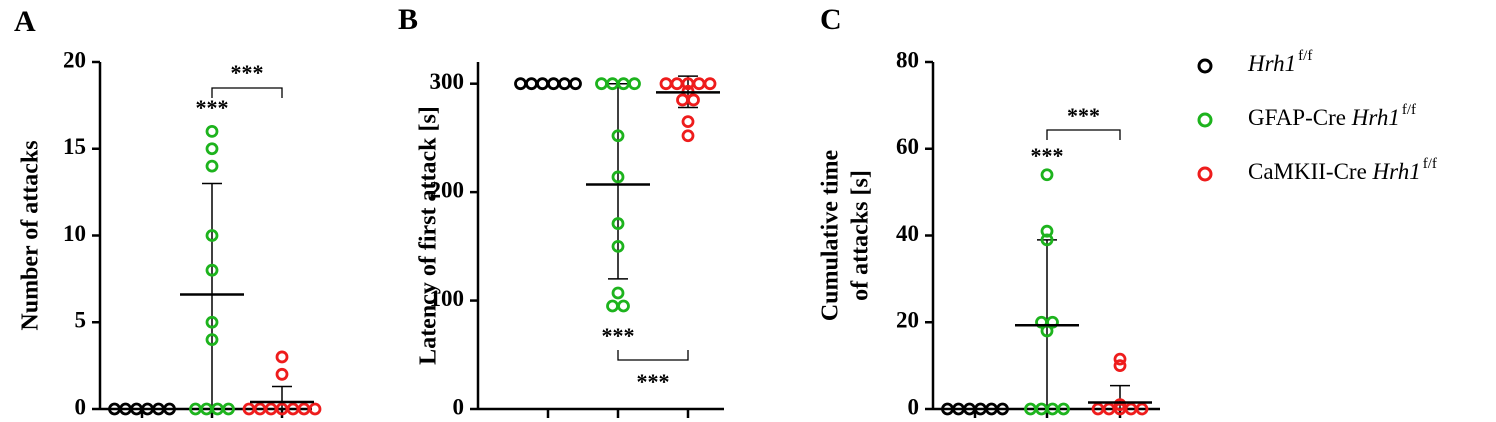 The height and width of the screenshot is (422, 1496). I want to click on legend-prefix: CaMKII-Cre, so click(1307, 171).